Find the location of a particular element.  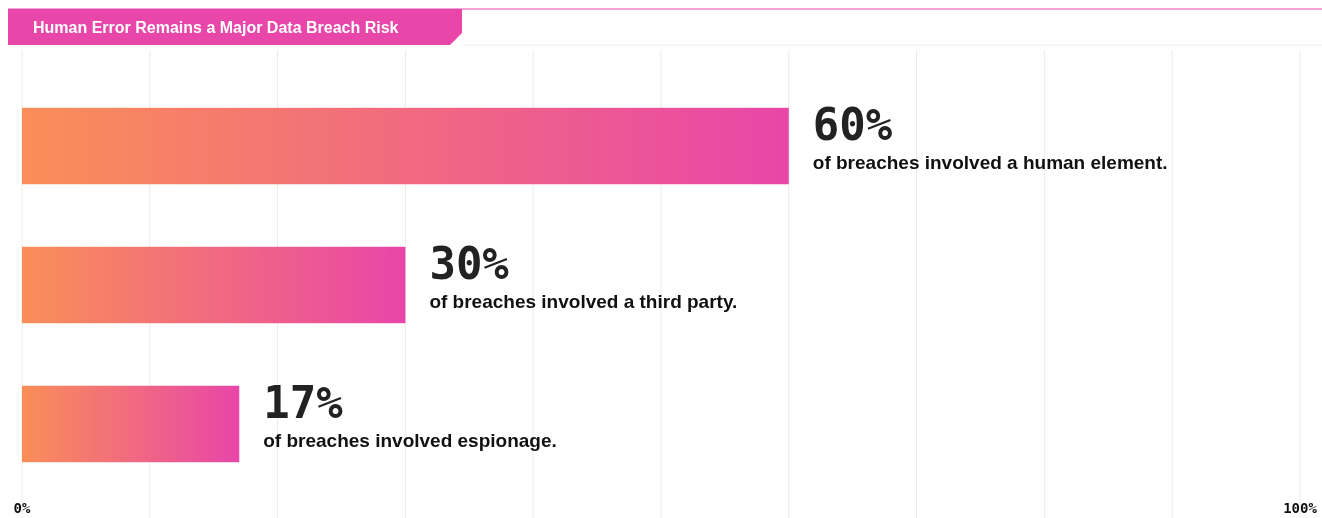

chart-title: Human Error Remains a Major Data Breach Risk is located at coordinates (216, 27).